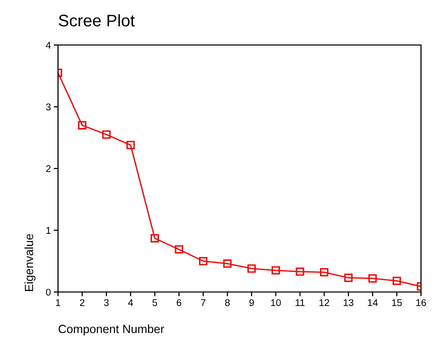  What do you see at coordinates (276, 302) in the screenshot?
I see `x-tick-label: 10` at bounding box center [276, 302].